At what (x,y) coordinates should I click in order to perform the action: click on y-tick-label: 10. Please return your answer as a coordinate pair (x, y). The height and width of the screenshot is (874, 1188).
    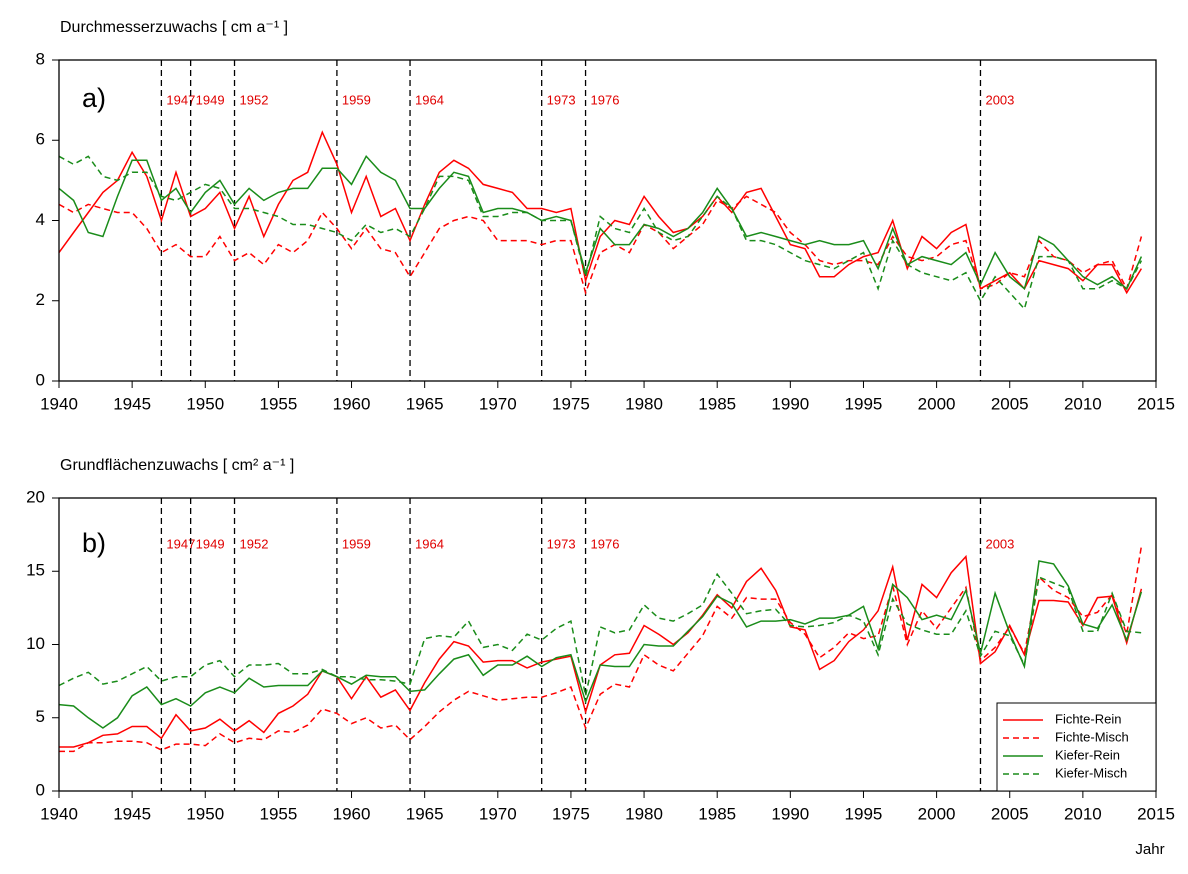
    Looking at the image, I should click on (35, 643).